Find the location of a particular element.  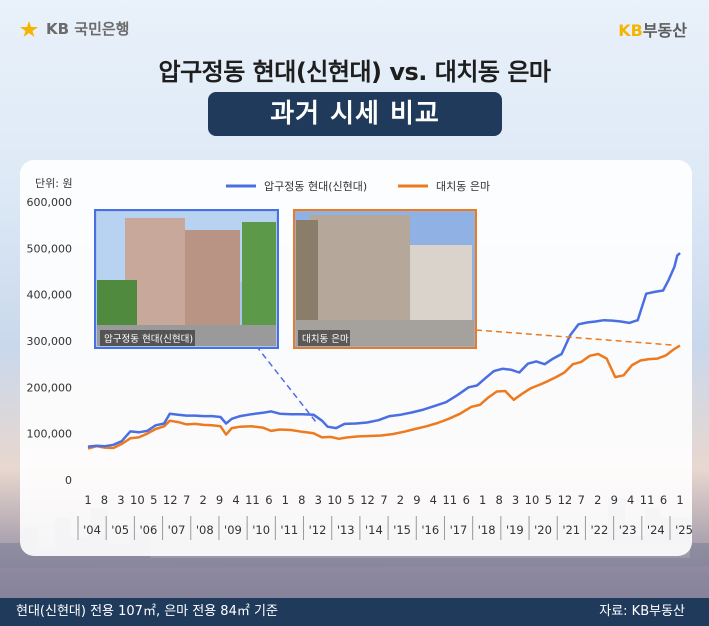

legend: 압구정동 현대(신현대) 대치동 은마 is located at coordinates (358, 186).